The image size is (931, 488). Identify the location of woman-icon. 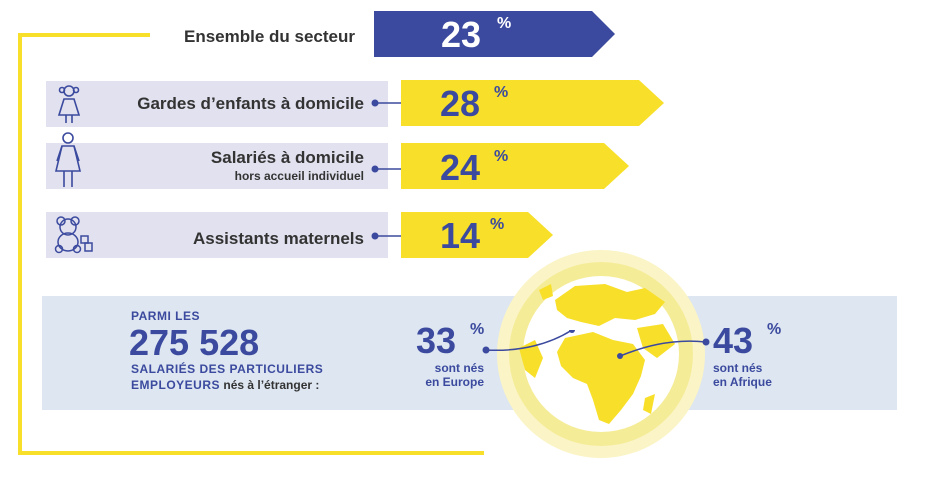
(68, 159).